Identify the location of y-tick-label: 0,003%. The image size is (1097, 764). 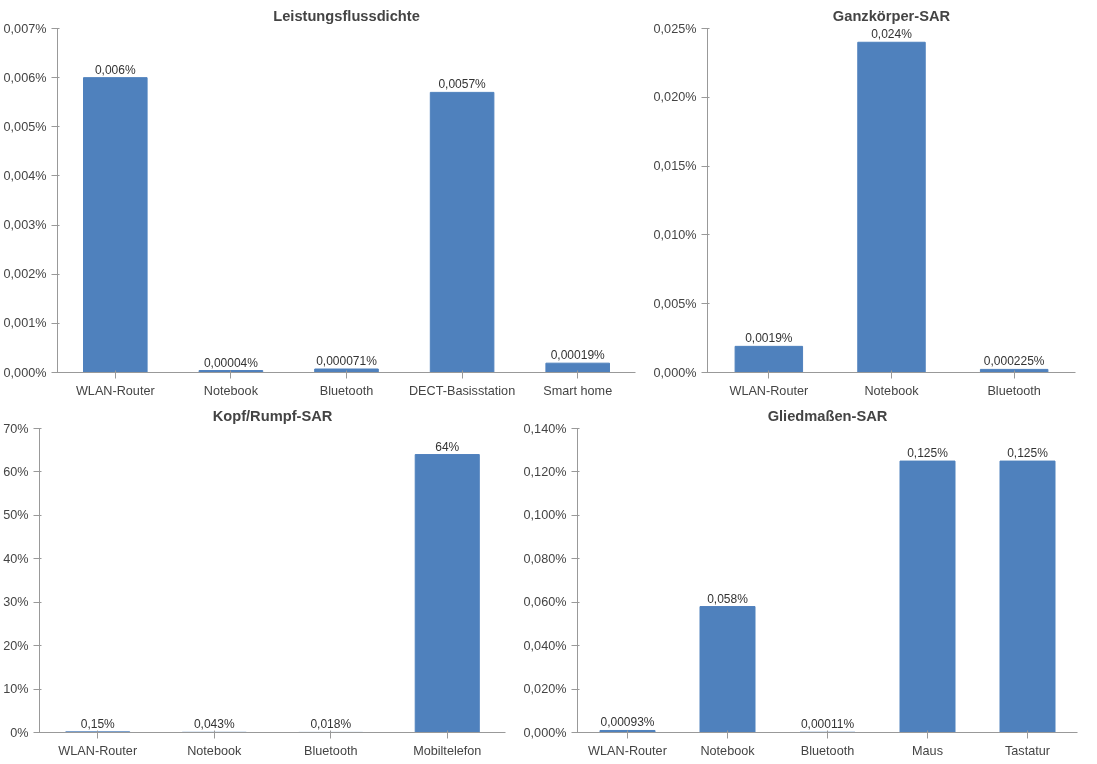
(25, 225).